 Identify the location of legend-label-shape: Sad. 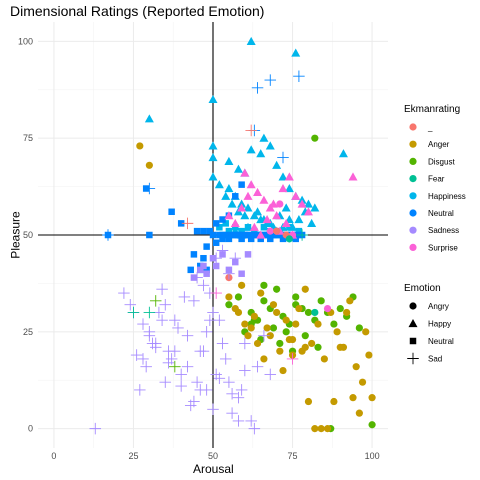
(435, 359).